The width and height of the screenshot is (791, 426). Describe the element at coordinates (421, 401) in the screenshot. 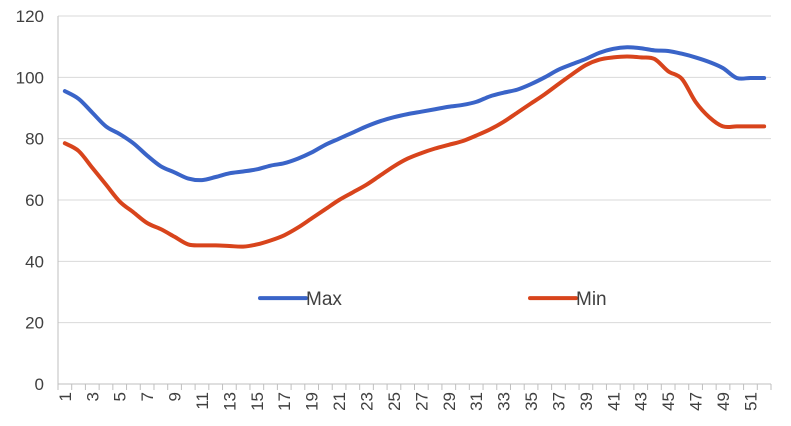

I see `x-tick-label-27: 27` at that location.